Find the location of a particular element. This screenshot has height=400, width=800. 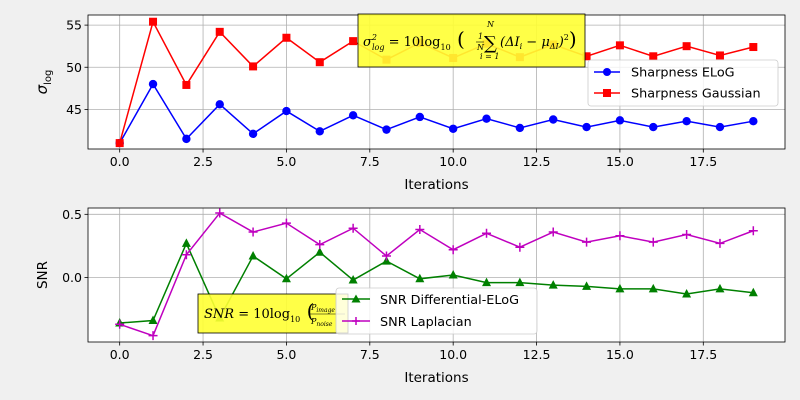

snr-x-axis-label: Iterations is located at coordinates (436, 378).